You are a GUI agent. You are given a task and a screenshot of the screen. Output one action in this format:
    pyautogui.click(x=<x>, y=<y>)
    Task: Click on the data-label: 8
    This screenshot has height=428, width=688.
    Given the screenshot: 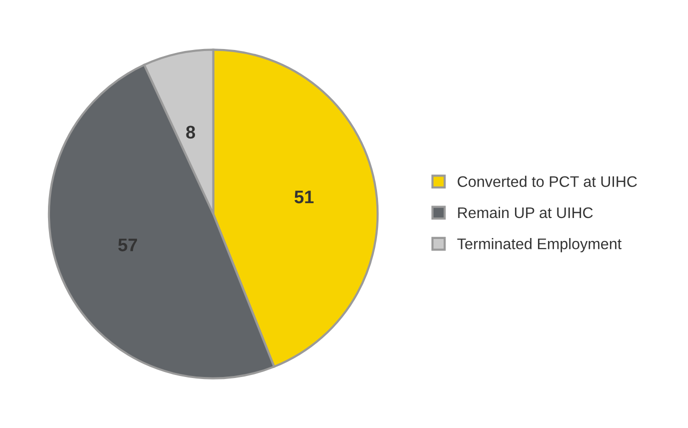 What is the action you would take?
    pyautogui.click(x=191, y=132)
    